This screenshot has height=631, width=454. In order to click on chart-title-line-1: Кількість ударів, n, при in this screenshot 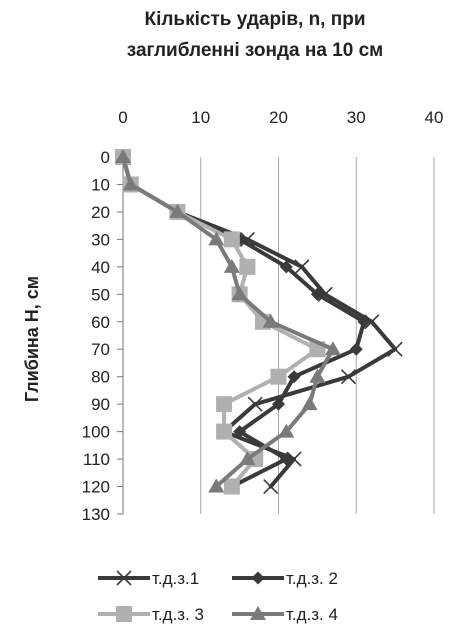, I will do `click(254, 19)`.